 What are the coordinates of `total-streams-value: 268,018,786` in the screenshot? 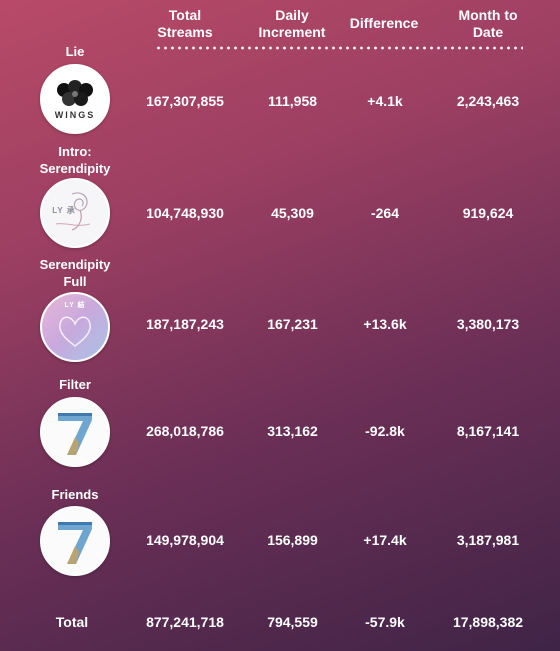 It's located at (185, 431).